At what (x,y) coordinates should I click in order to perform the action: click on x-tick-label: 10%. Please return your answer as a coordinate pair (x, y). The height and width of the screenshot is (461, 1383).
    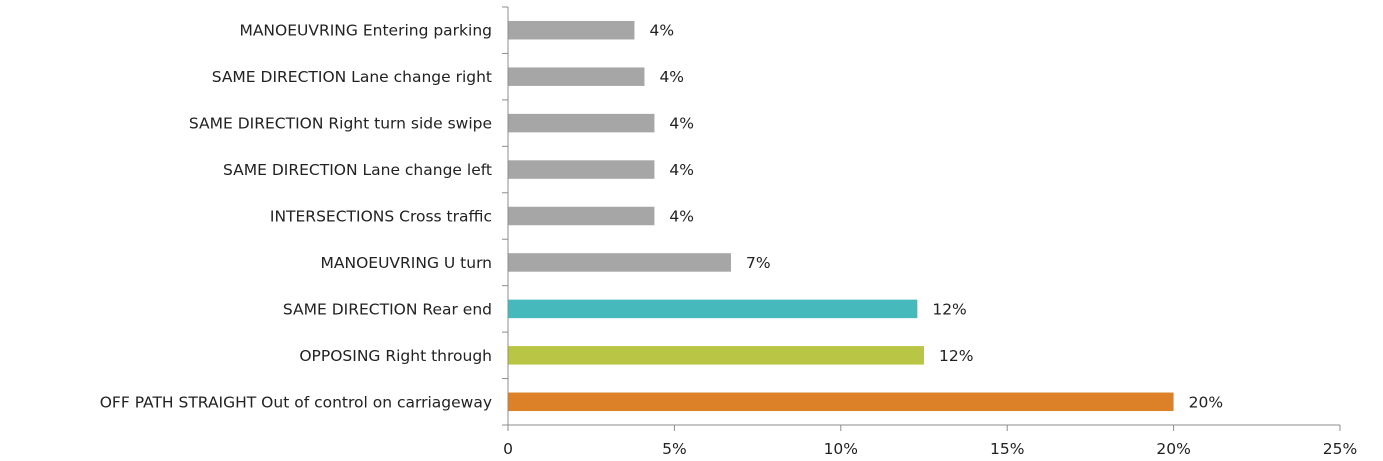
    Looking at the image, I should click on (841, 449).